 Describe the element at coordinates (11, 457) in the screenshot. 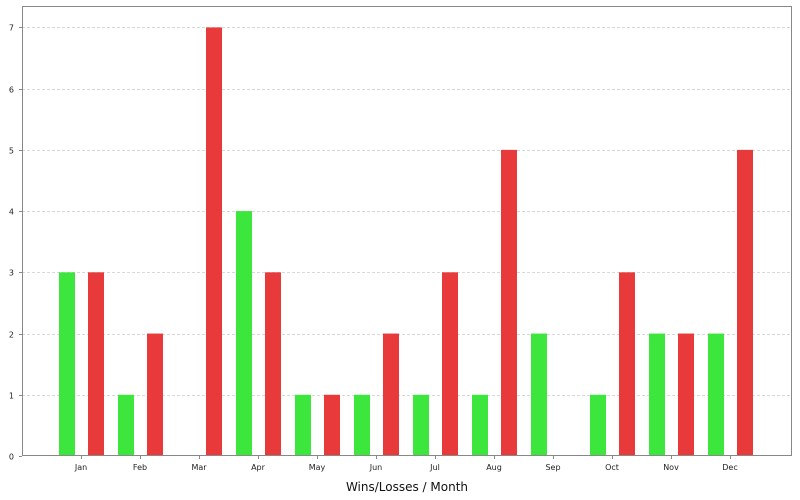

I see `y-tick-label: 0` at that location.